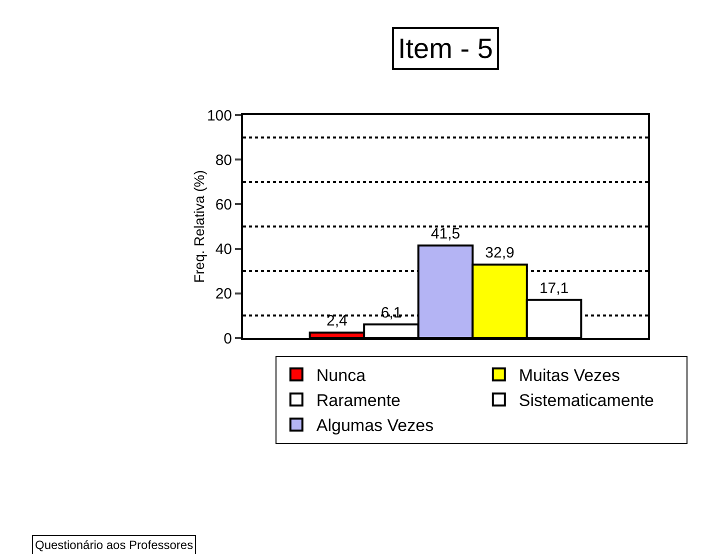 This screenshot has height=554, width=713. I want to click on chart-title: Item - 5, so click(445, 48).